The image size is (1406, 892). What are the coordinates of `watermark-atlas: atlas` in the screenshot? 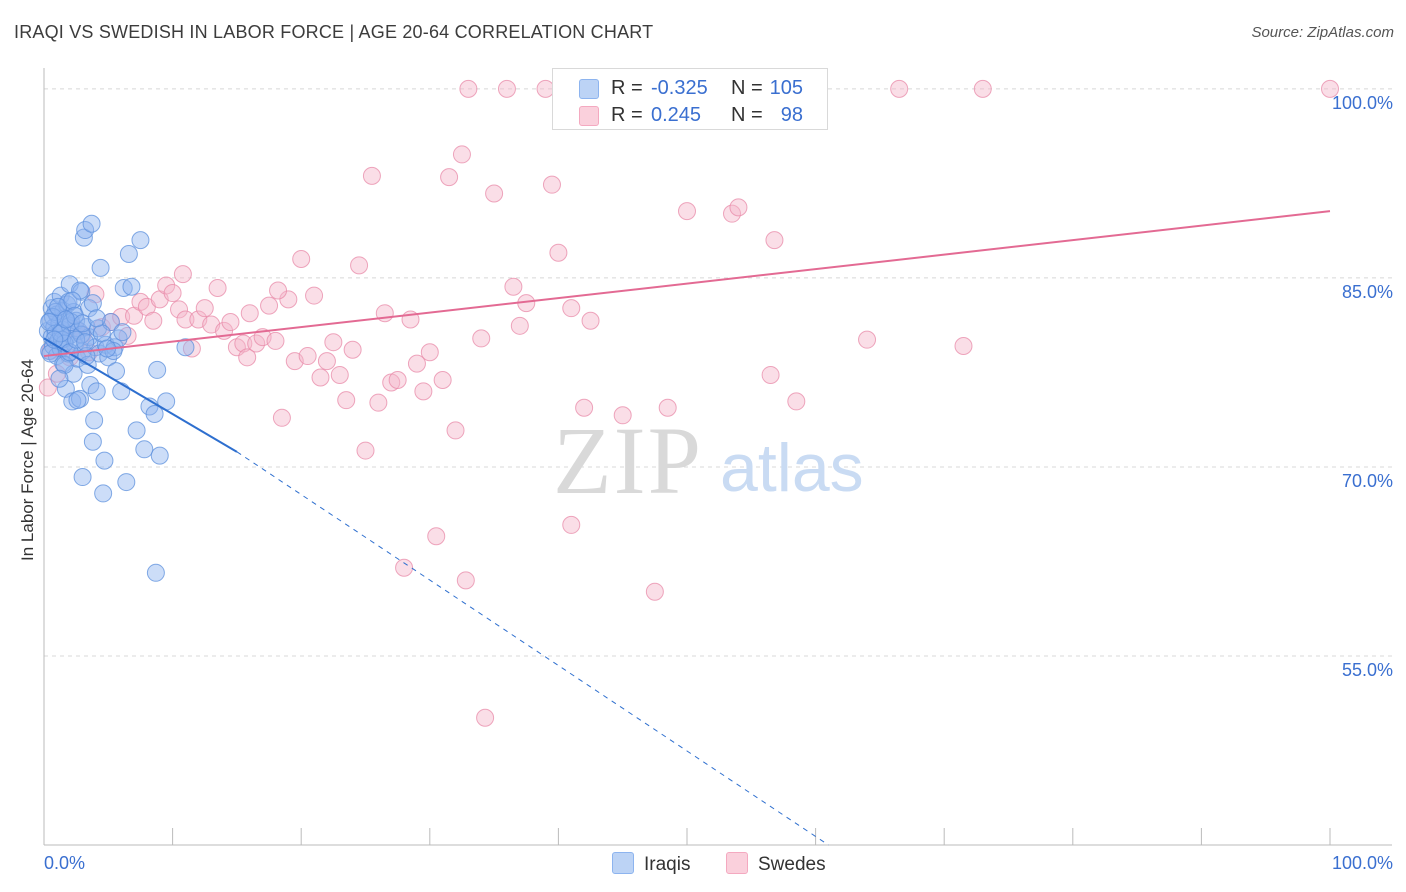 It's located at (792, 468).